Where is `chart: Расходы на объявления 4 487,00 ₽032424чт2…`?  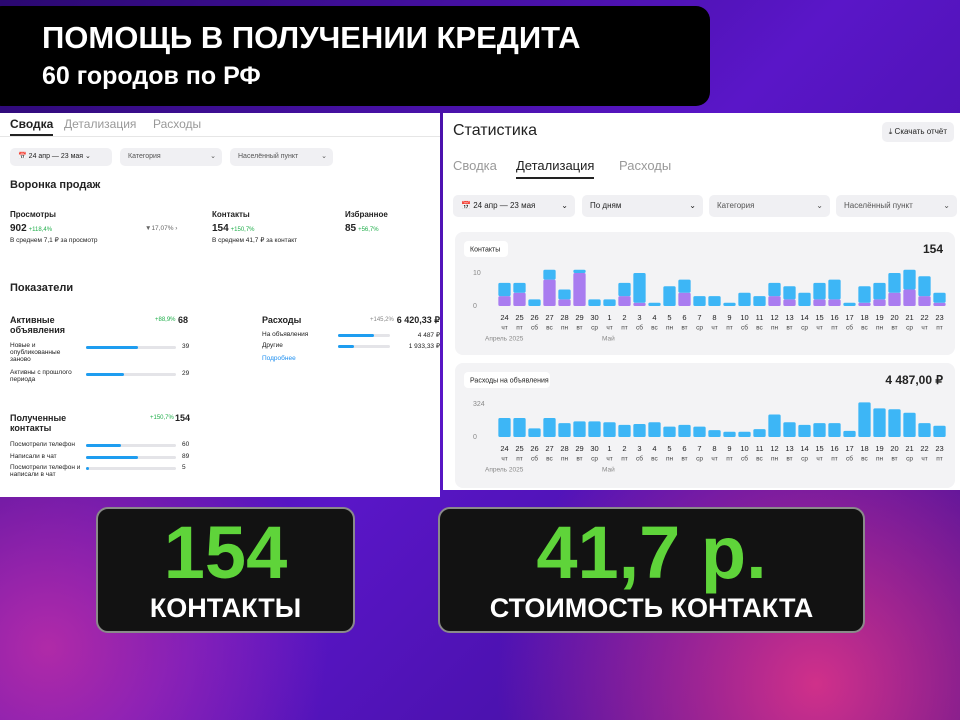
chart: Расходы на объявления 4 487,00 ₽032424чт2… is located at coordinates (705, 425).